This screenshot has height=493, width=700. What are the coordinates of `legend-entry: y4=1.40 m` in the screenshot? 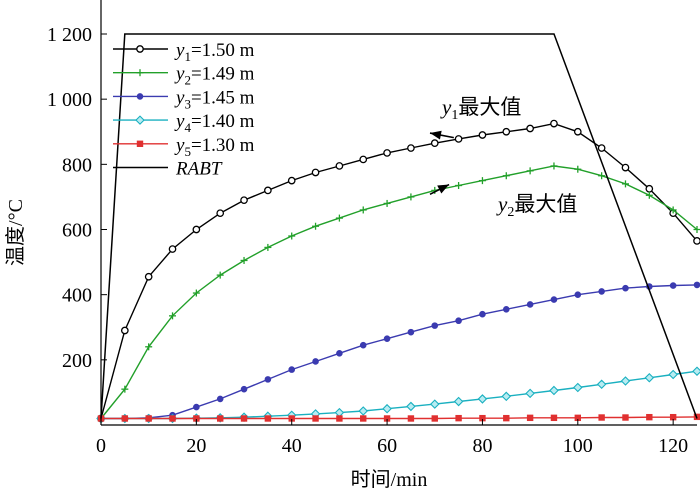 It's located at (184, 123).